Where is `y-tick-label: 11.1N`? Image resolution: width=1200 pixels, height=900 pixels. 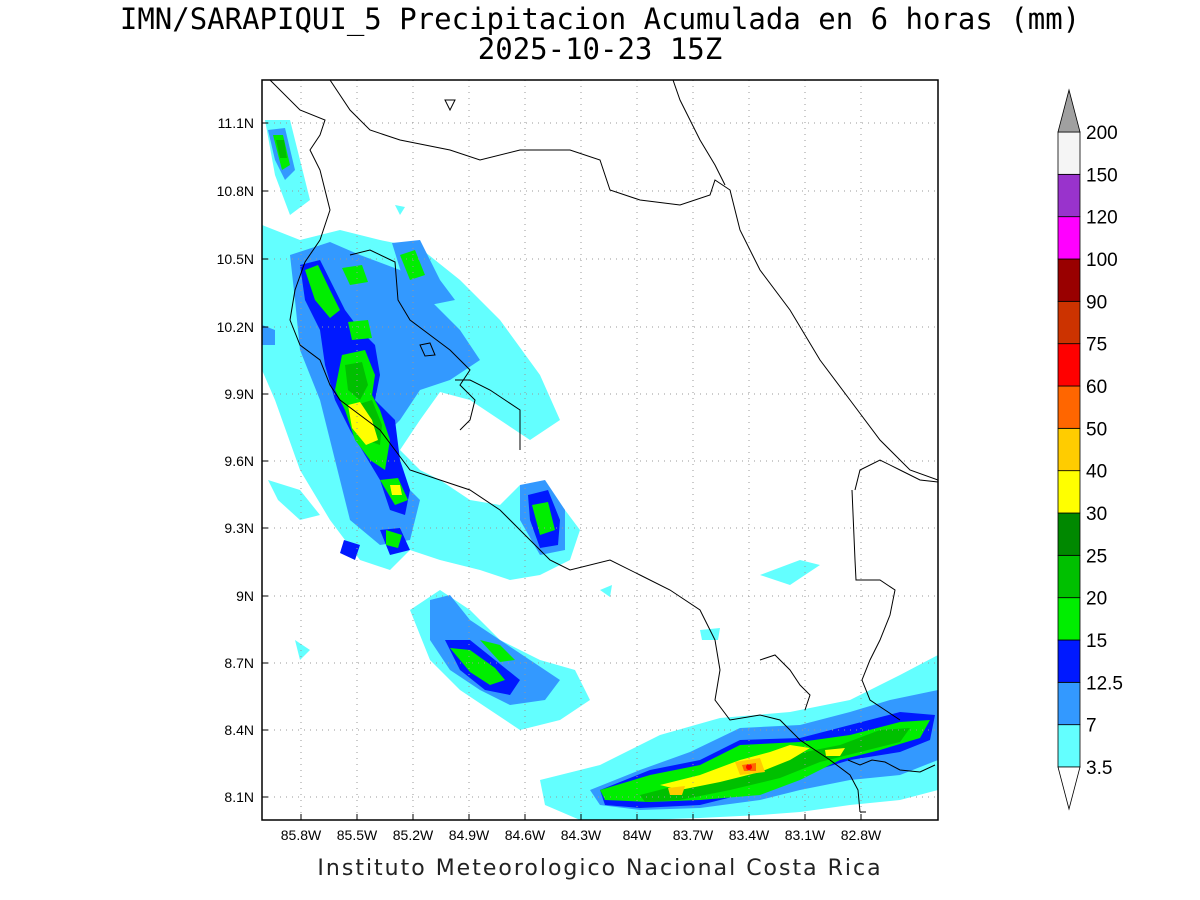
y-tick-label: 11.1N is located at coordinates (236, 123).